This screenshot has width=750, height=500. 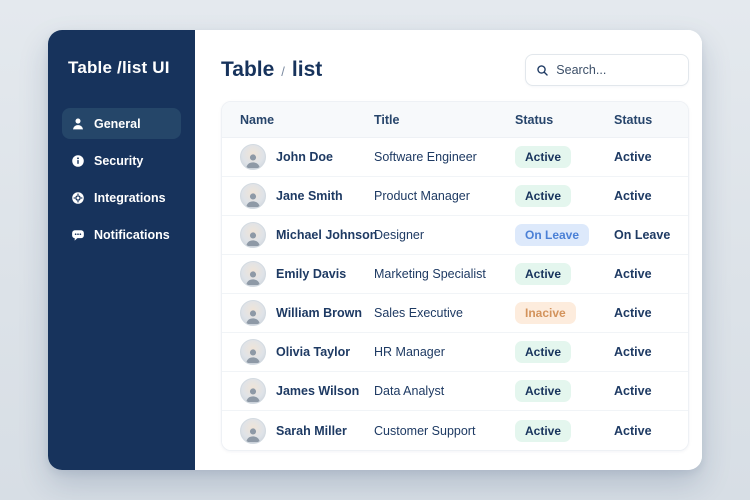 I want to click on name-cell: Jane Smith, so click(x=307, y=196).